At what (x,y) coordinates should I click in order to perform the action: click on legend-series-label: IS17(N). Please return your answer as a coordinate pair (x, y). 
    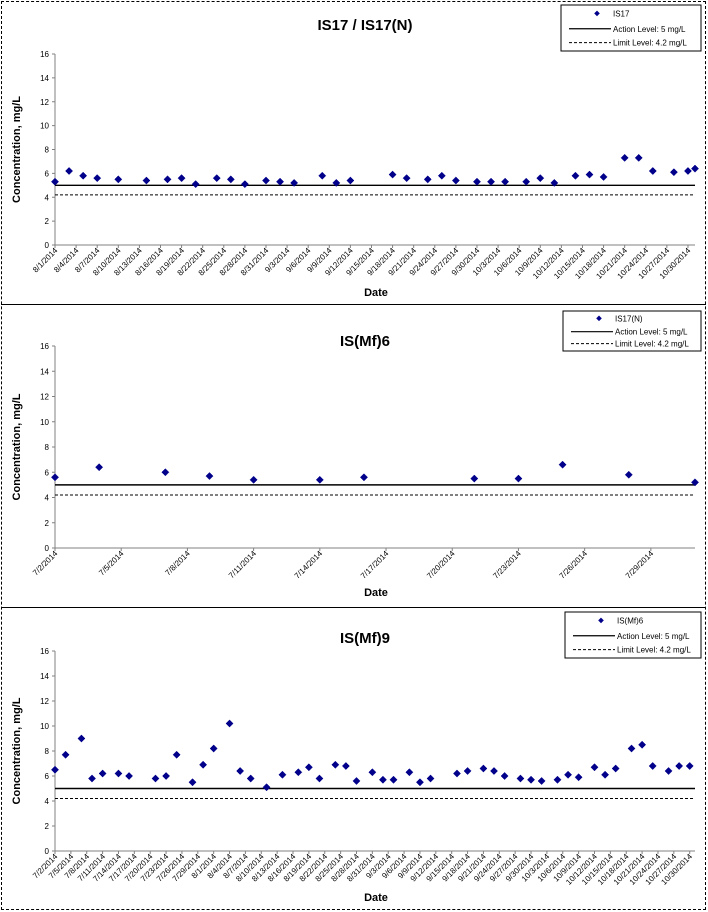
    Looking at the image, I should click on (629, 318).